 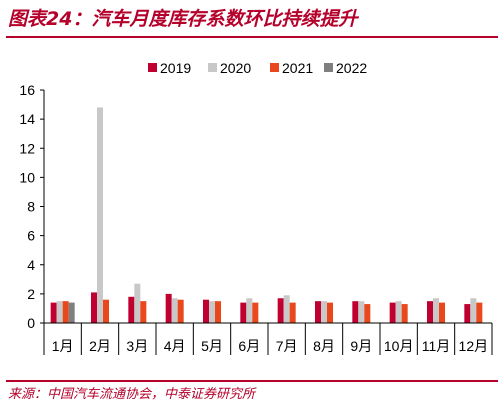 What do you see at coordinates (252, 37) in the screenshot?
I see `title-divider` at bounding box center [252, 37].